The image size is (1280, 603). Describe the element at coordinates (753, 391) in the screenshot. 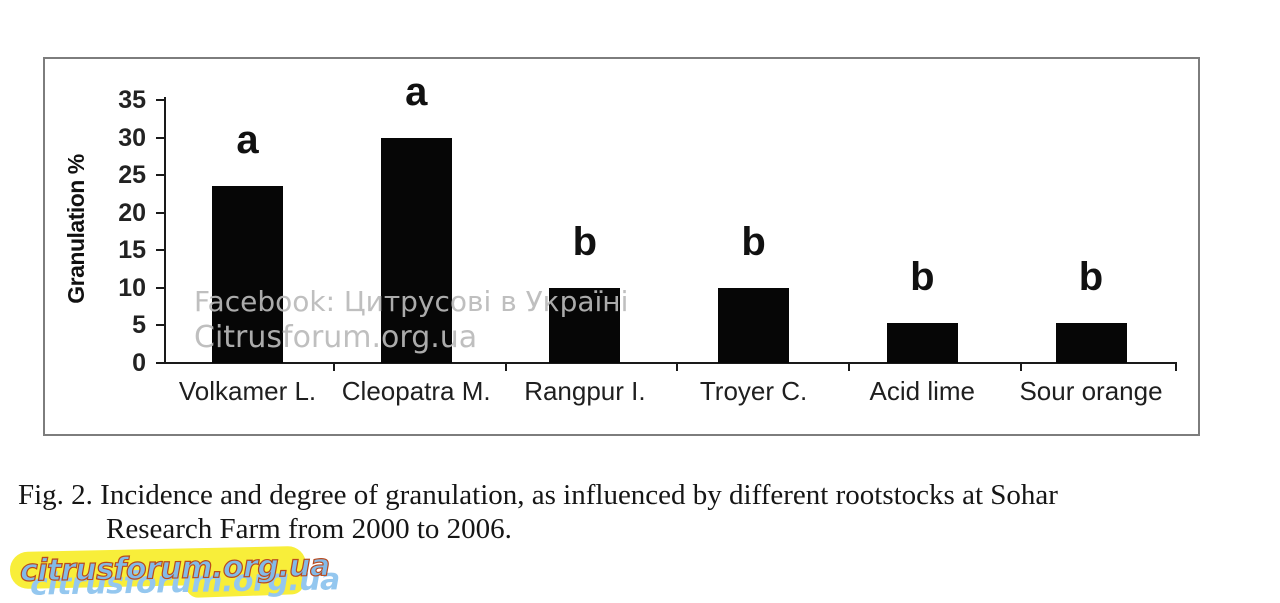

I see `x-label-troyer-c: Troyer C.` at that location.